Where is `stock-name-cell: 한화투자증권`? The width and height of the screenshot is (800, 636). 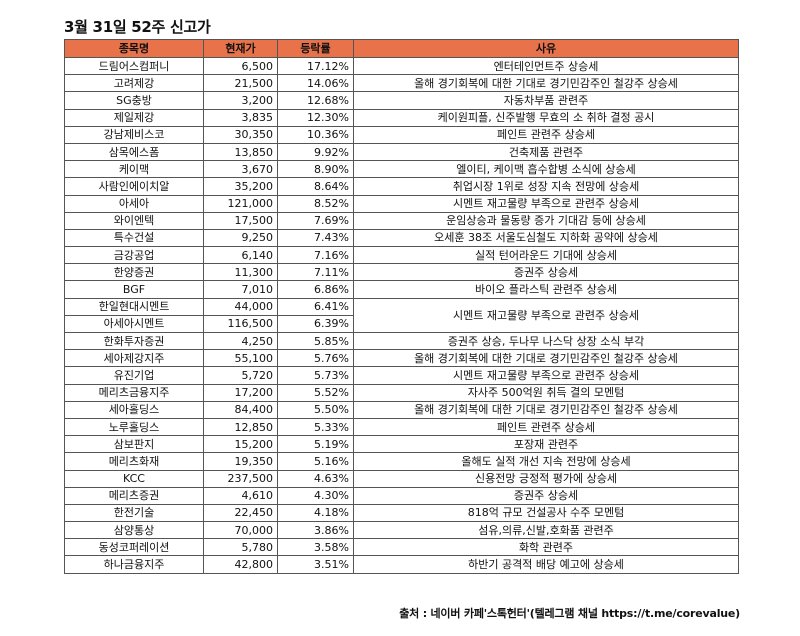
stock-name-cell: 한화투자증권 is located at coordinates (134, 341).